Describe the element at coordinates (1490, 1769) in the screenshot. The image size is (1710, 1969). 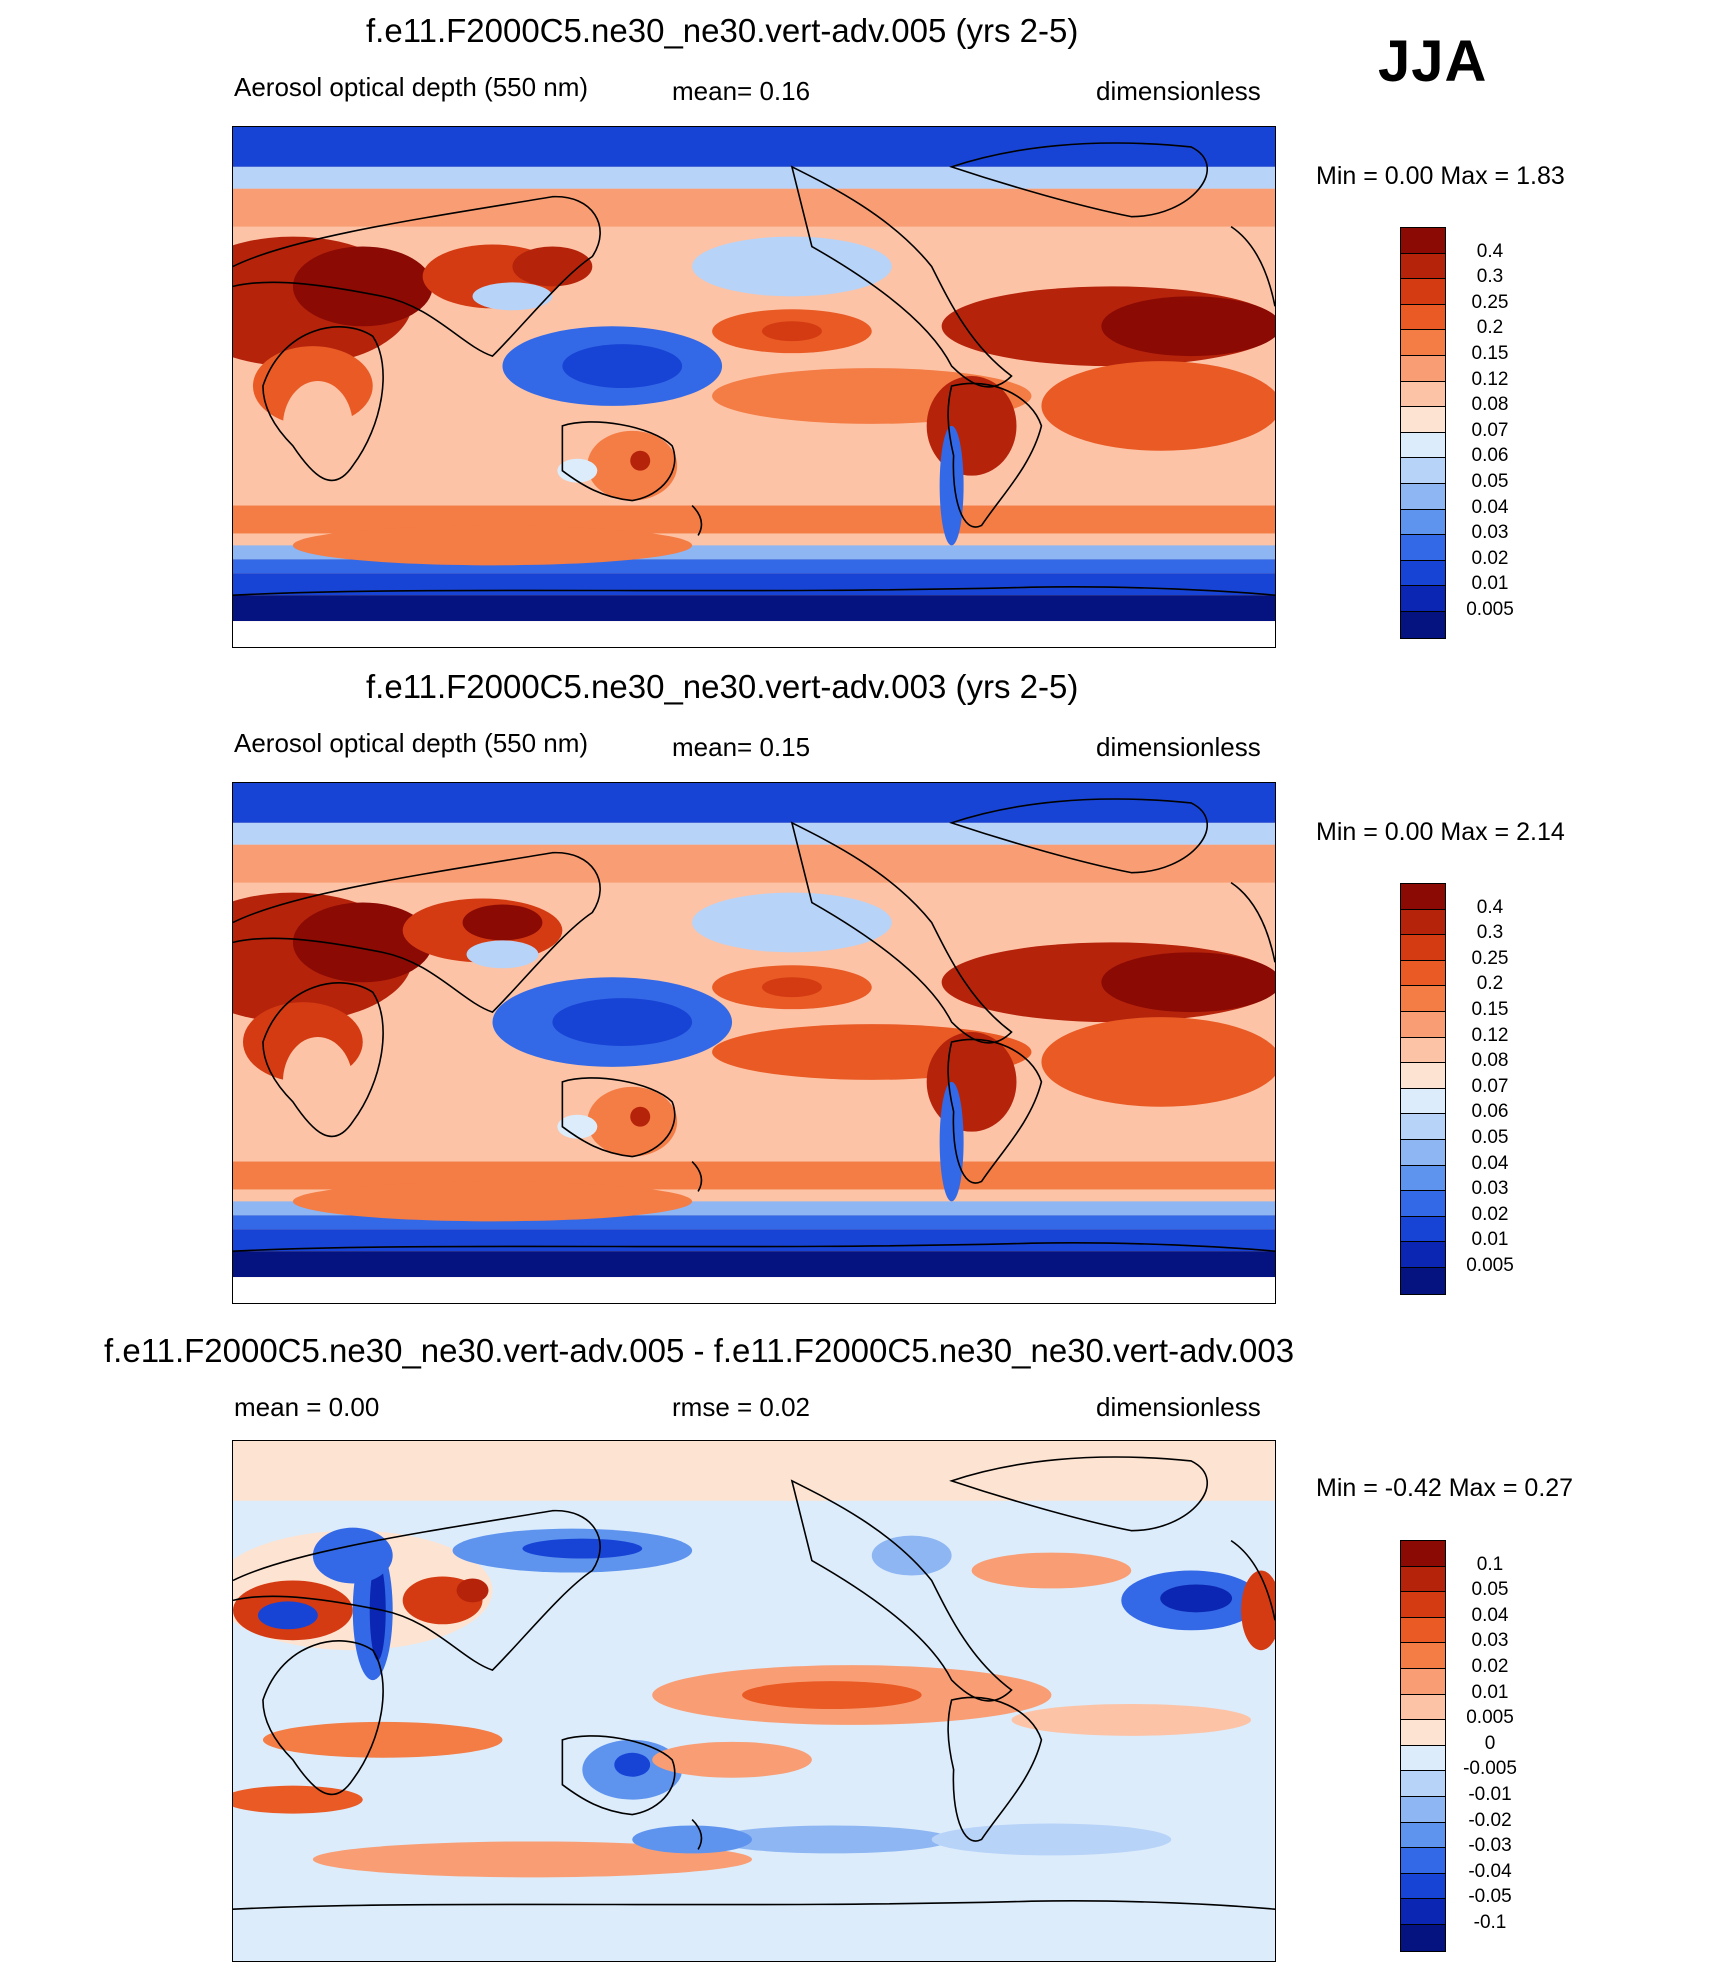
I see `colorbar-tick-label: -0.005` at that location.